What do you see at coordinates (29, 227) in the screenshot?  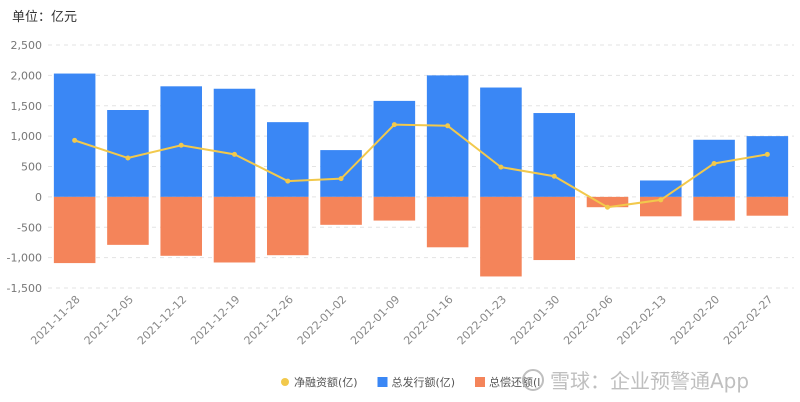 I see `y-tick-label: -500` at bounding box center [29, 227].